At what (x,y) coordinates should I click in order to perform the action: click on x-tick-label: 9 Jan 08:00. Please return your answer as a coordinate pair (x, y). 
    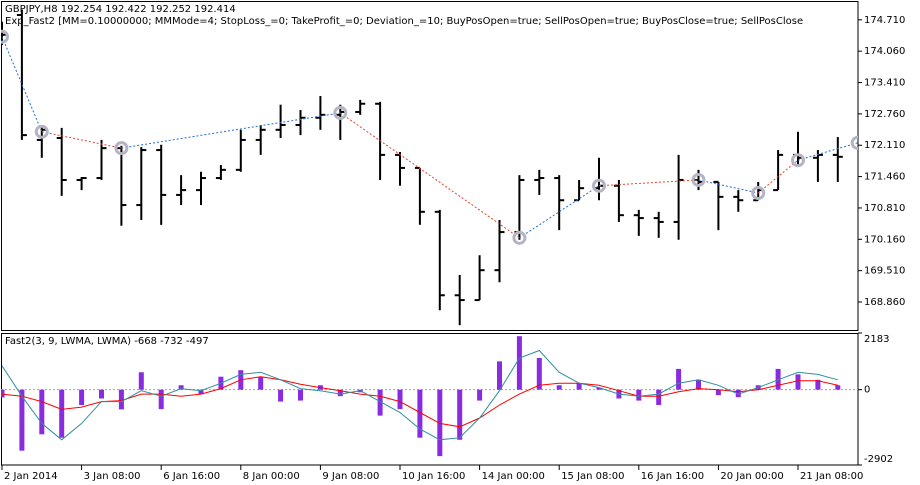
    Looking at the image, I should click on (350, 476).